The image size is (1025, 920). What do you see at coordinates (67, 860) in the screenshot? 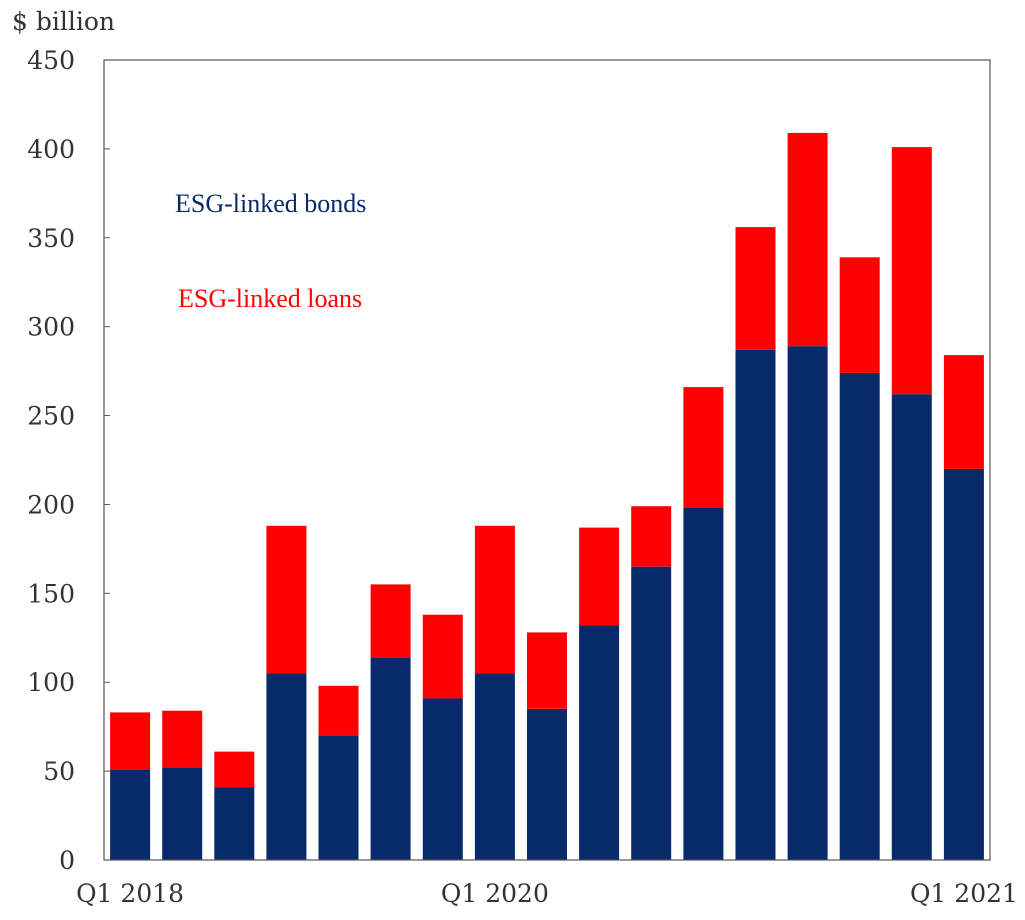
I see `y-tick-label-0: 0` at bounding box center [67, 860].